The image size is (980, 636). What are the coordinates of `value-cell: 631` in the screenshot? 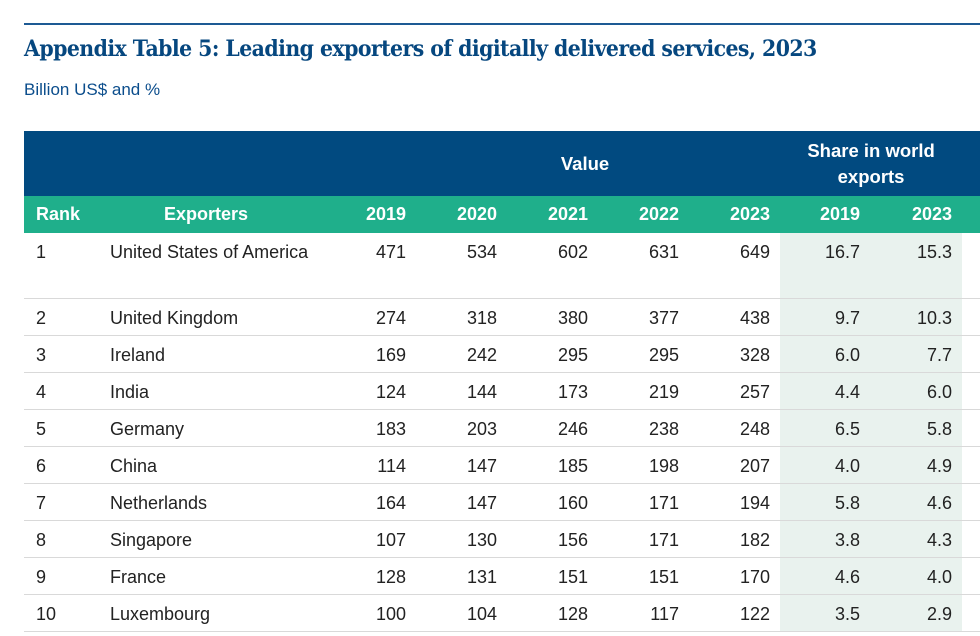 It's located at (643, 266).